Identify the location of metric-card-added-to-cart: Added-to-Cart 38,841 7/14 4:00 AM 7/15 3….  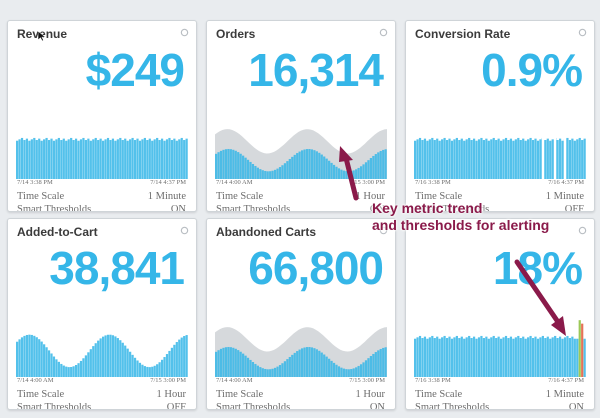
(102, 314).